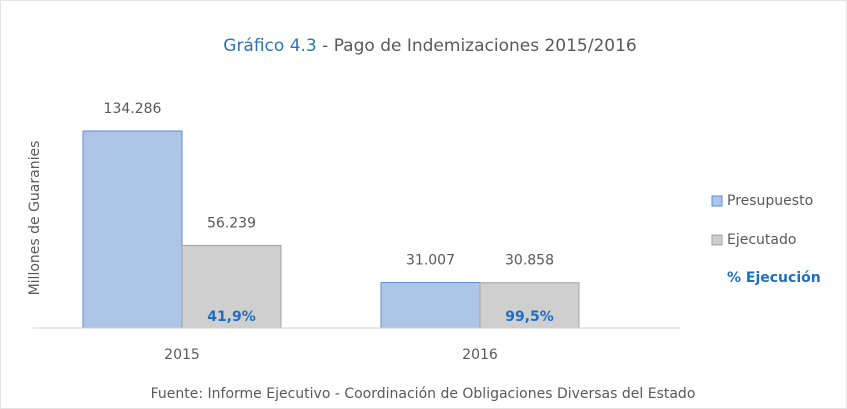  I want to click on execution-label: 41,9%, so click(231, 317).